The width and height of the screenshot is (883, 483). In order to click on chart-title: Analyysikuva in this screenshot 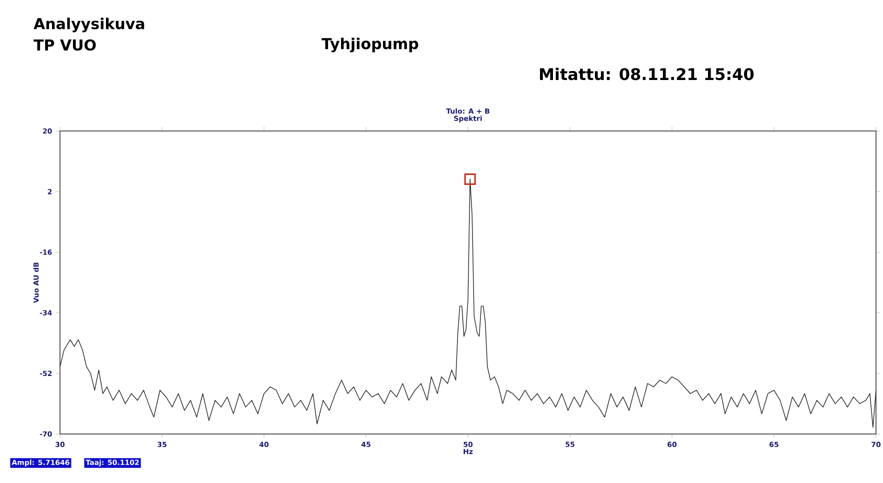, I will do `click(89, 25)`.